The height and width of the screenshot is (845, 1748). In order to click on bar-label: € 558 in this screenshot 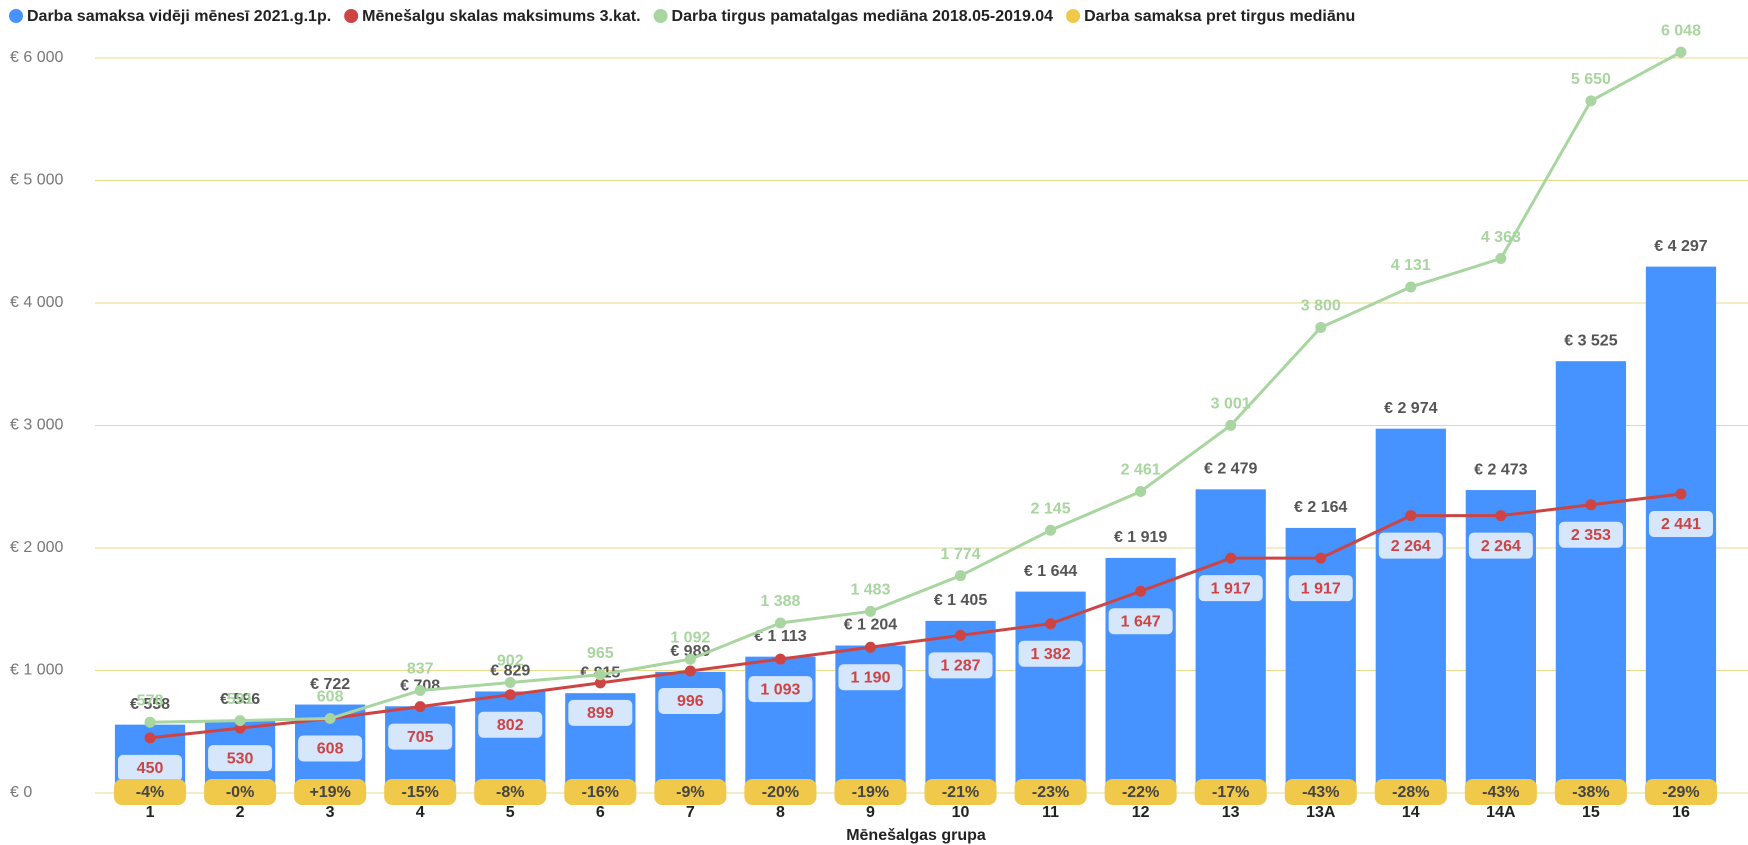, I will do `click(150, 704)`.